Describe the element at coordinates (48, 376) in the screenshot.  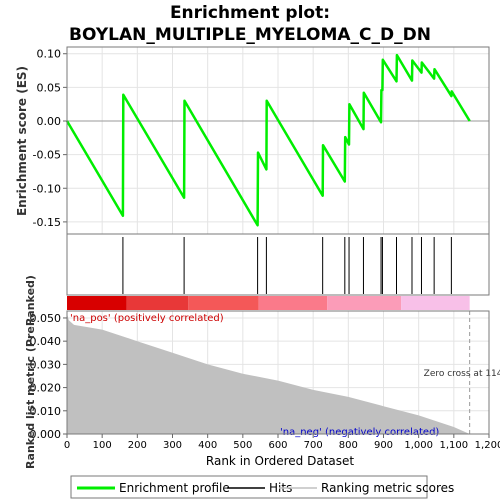
I see `ranking-y-ticks: 0.000 0.010 0.020 0.030 0.040 0.050` at that location.